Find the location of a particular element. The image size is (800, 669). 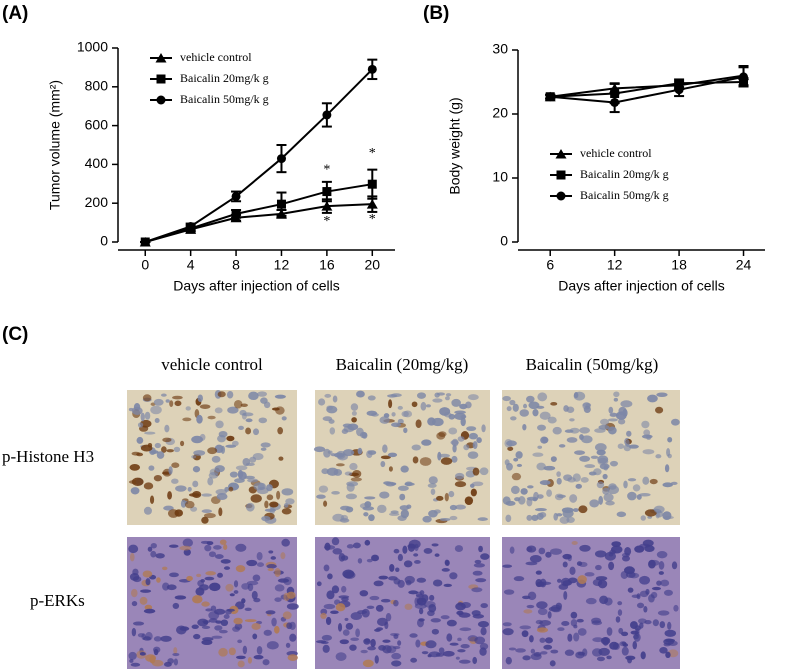

annotation: * is located at coordinates (326, 169).